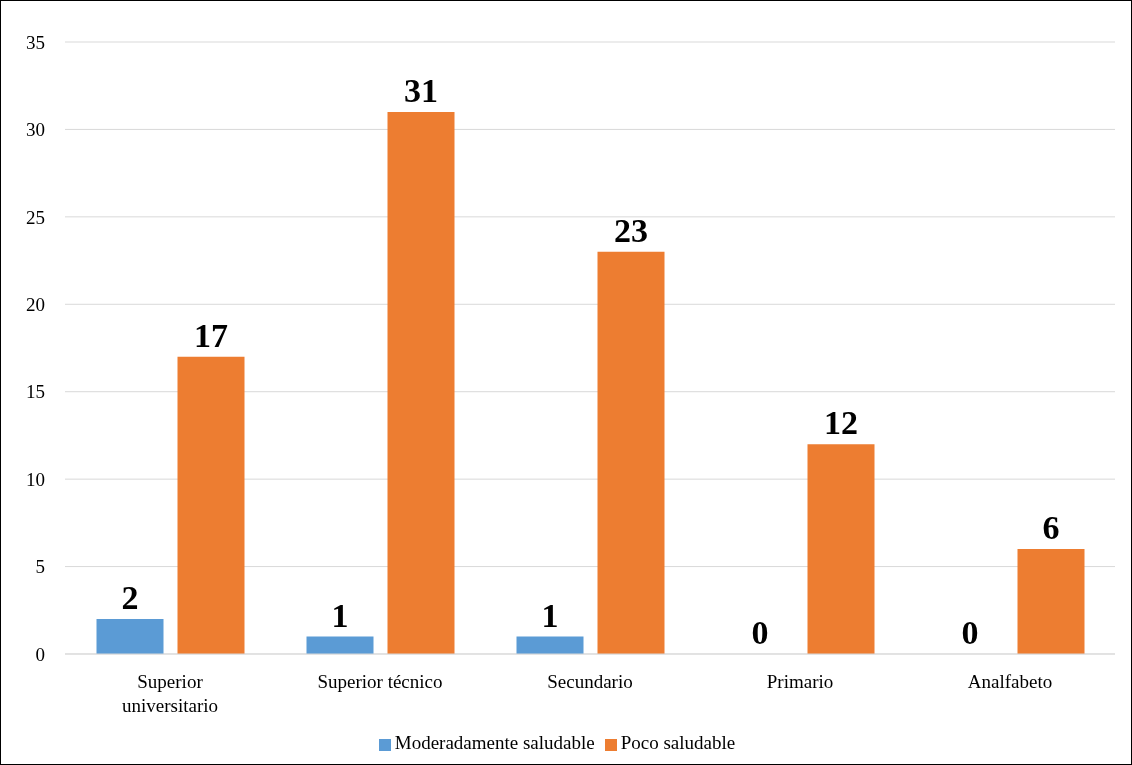 Image resolution: width=1132 pixels, height=765 pixels. I want to click on data-label: 2, so click(130, 598).